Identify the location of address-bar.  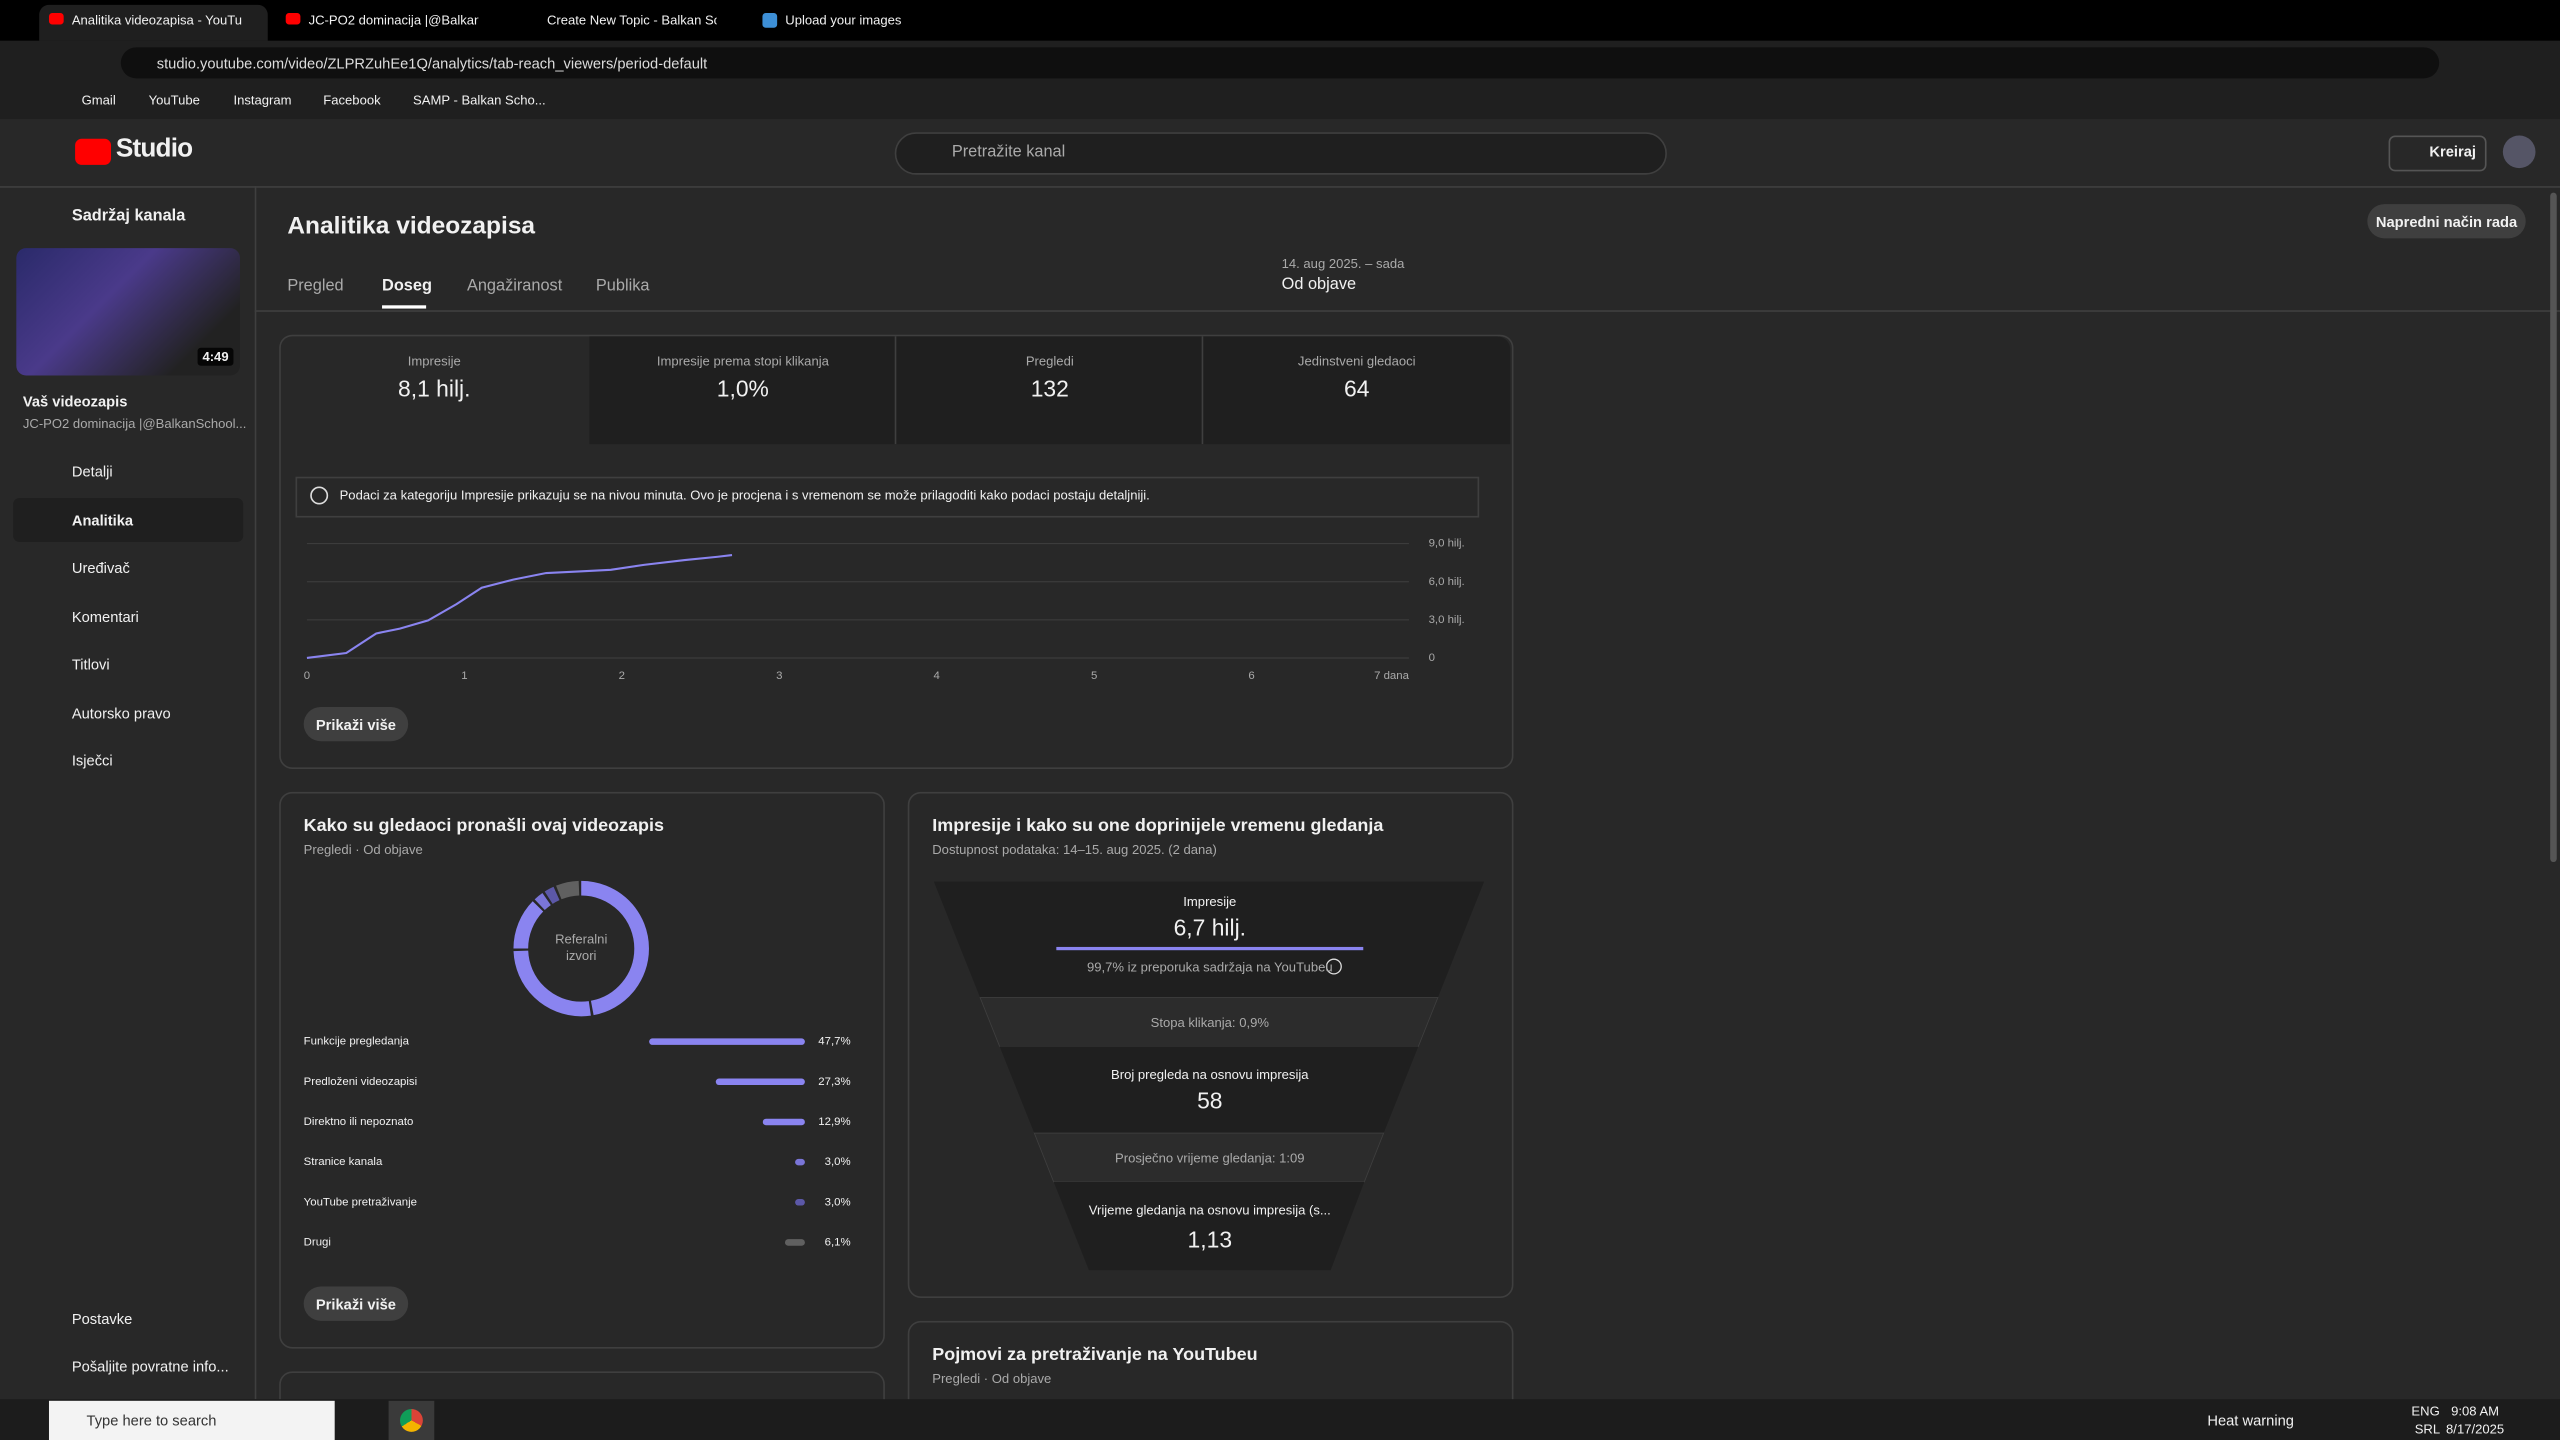
(1280, 63).